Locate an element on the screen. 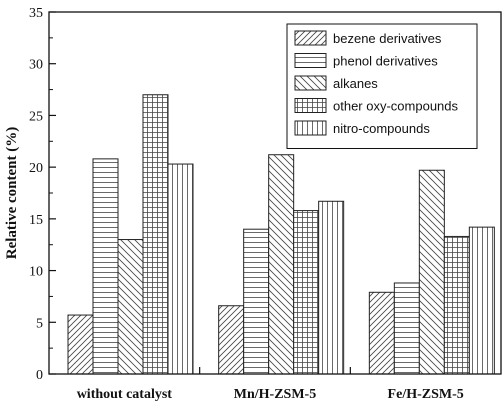  legend-label: bezene derivatives is located at coordinates (387, 38).